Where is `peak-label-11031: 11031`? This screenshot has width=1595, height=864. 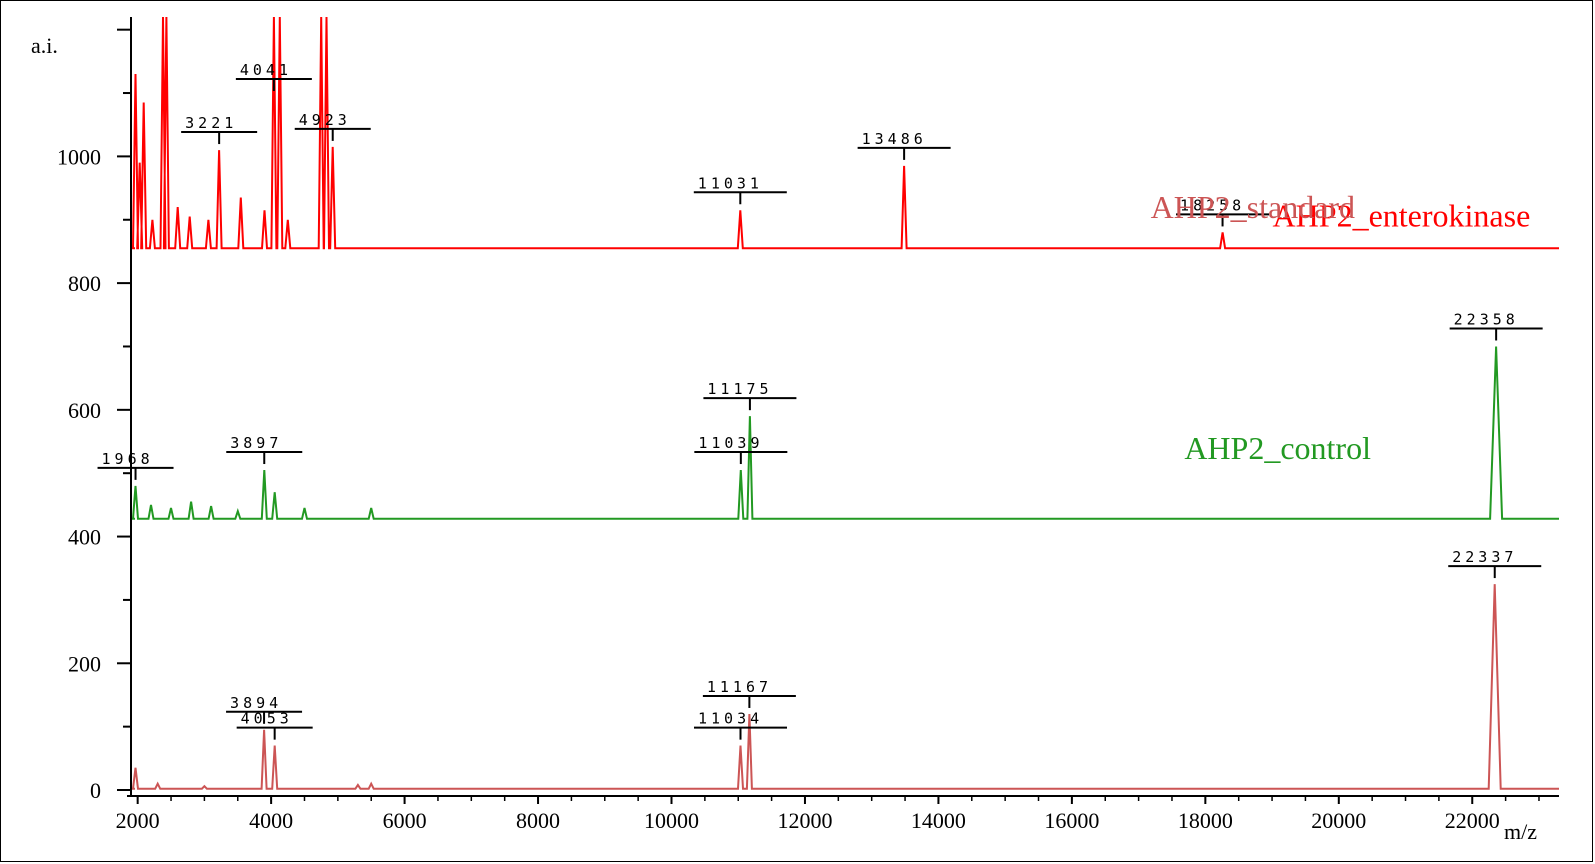
peak-label-11031: 11031 is located at coordinates (730, 183).